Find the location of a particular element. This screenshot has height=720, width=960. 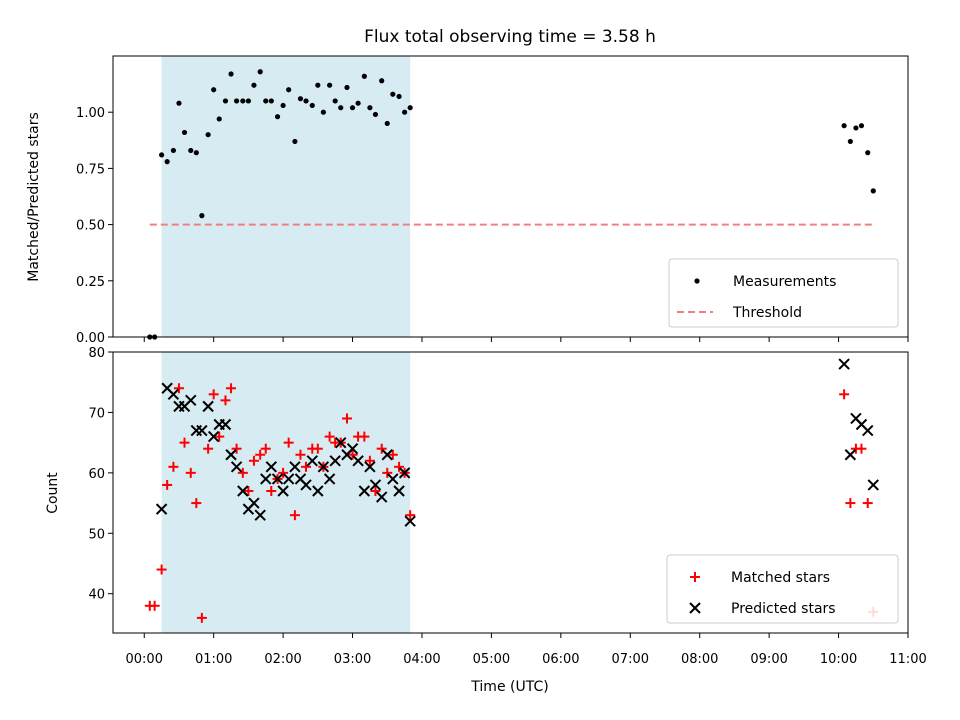

x-tick-label: 00:00 is located at coordinates (144, 659).